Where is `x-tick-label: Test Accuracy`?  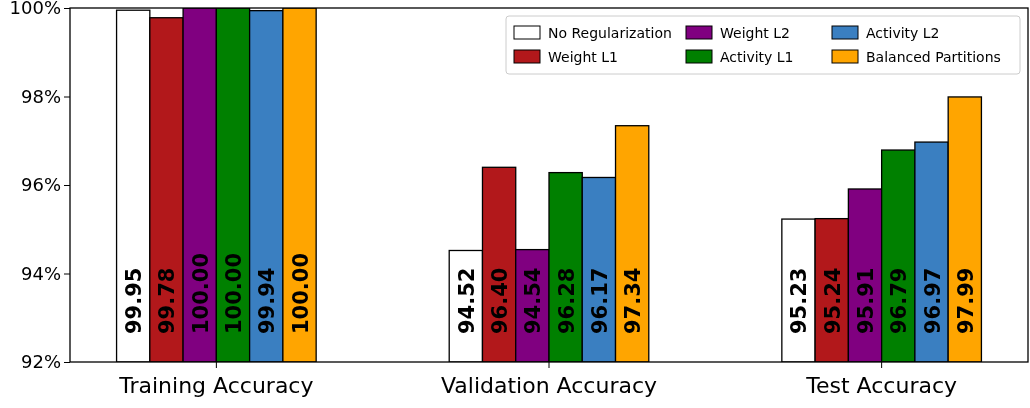 x-tick-label: Test Accuracy is located at coordinates (881, 385).